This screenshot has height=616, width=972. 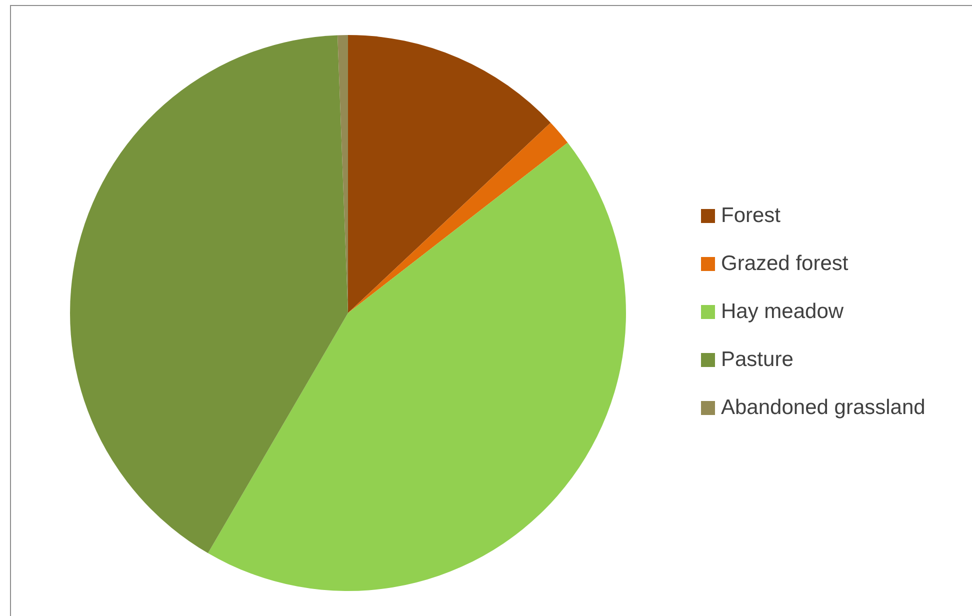 What do you see at coordinates (784, 263) in the screenshot?
I see `legend-label: Grazed forest` at bounding box center [784, 263].